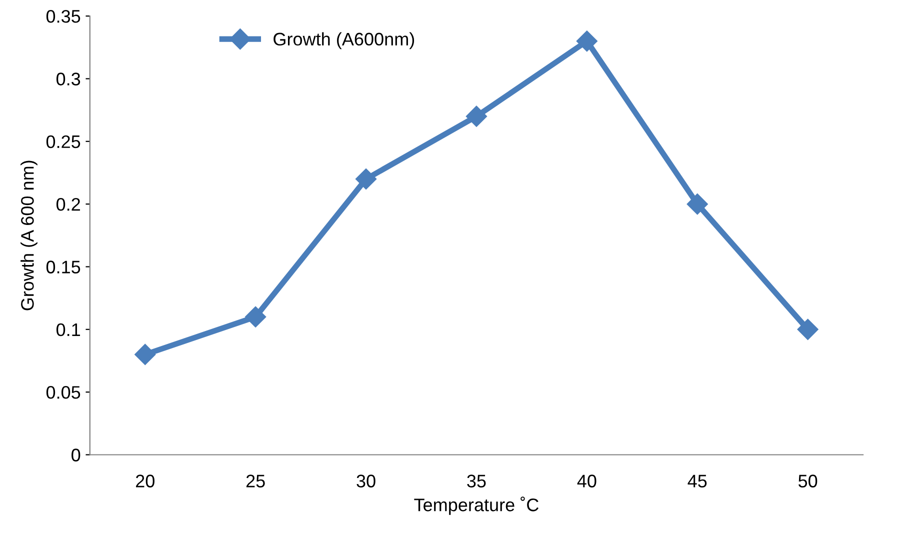 The height and width of the screenshot is (535, 899). I want to click on y-tick-label: 0, so click(76, 455).